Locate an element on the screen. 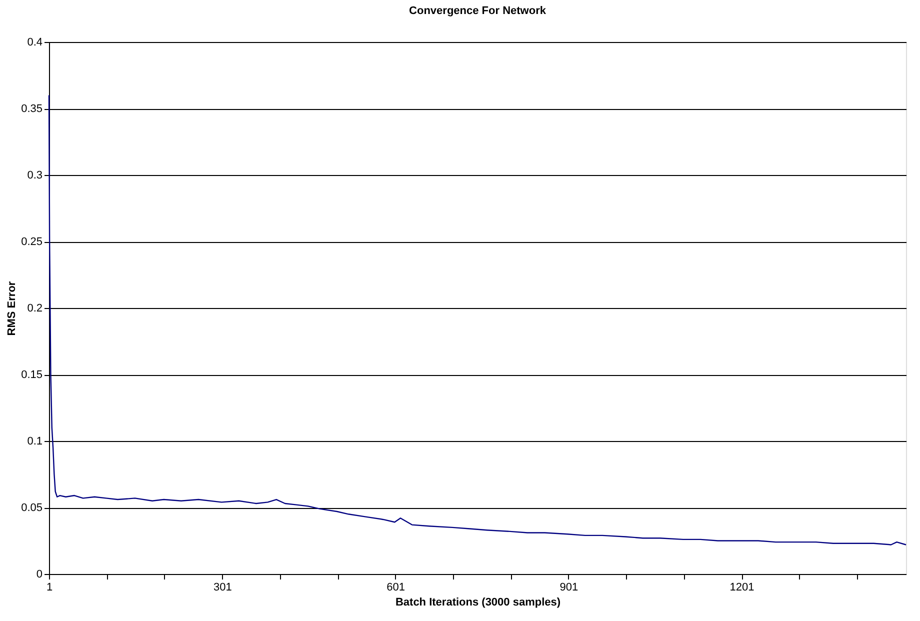  y-tick-label: 0 is located at coordinates (39, 574).